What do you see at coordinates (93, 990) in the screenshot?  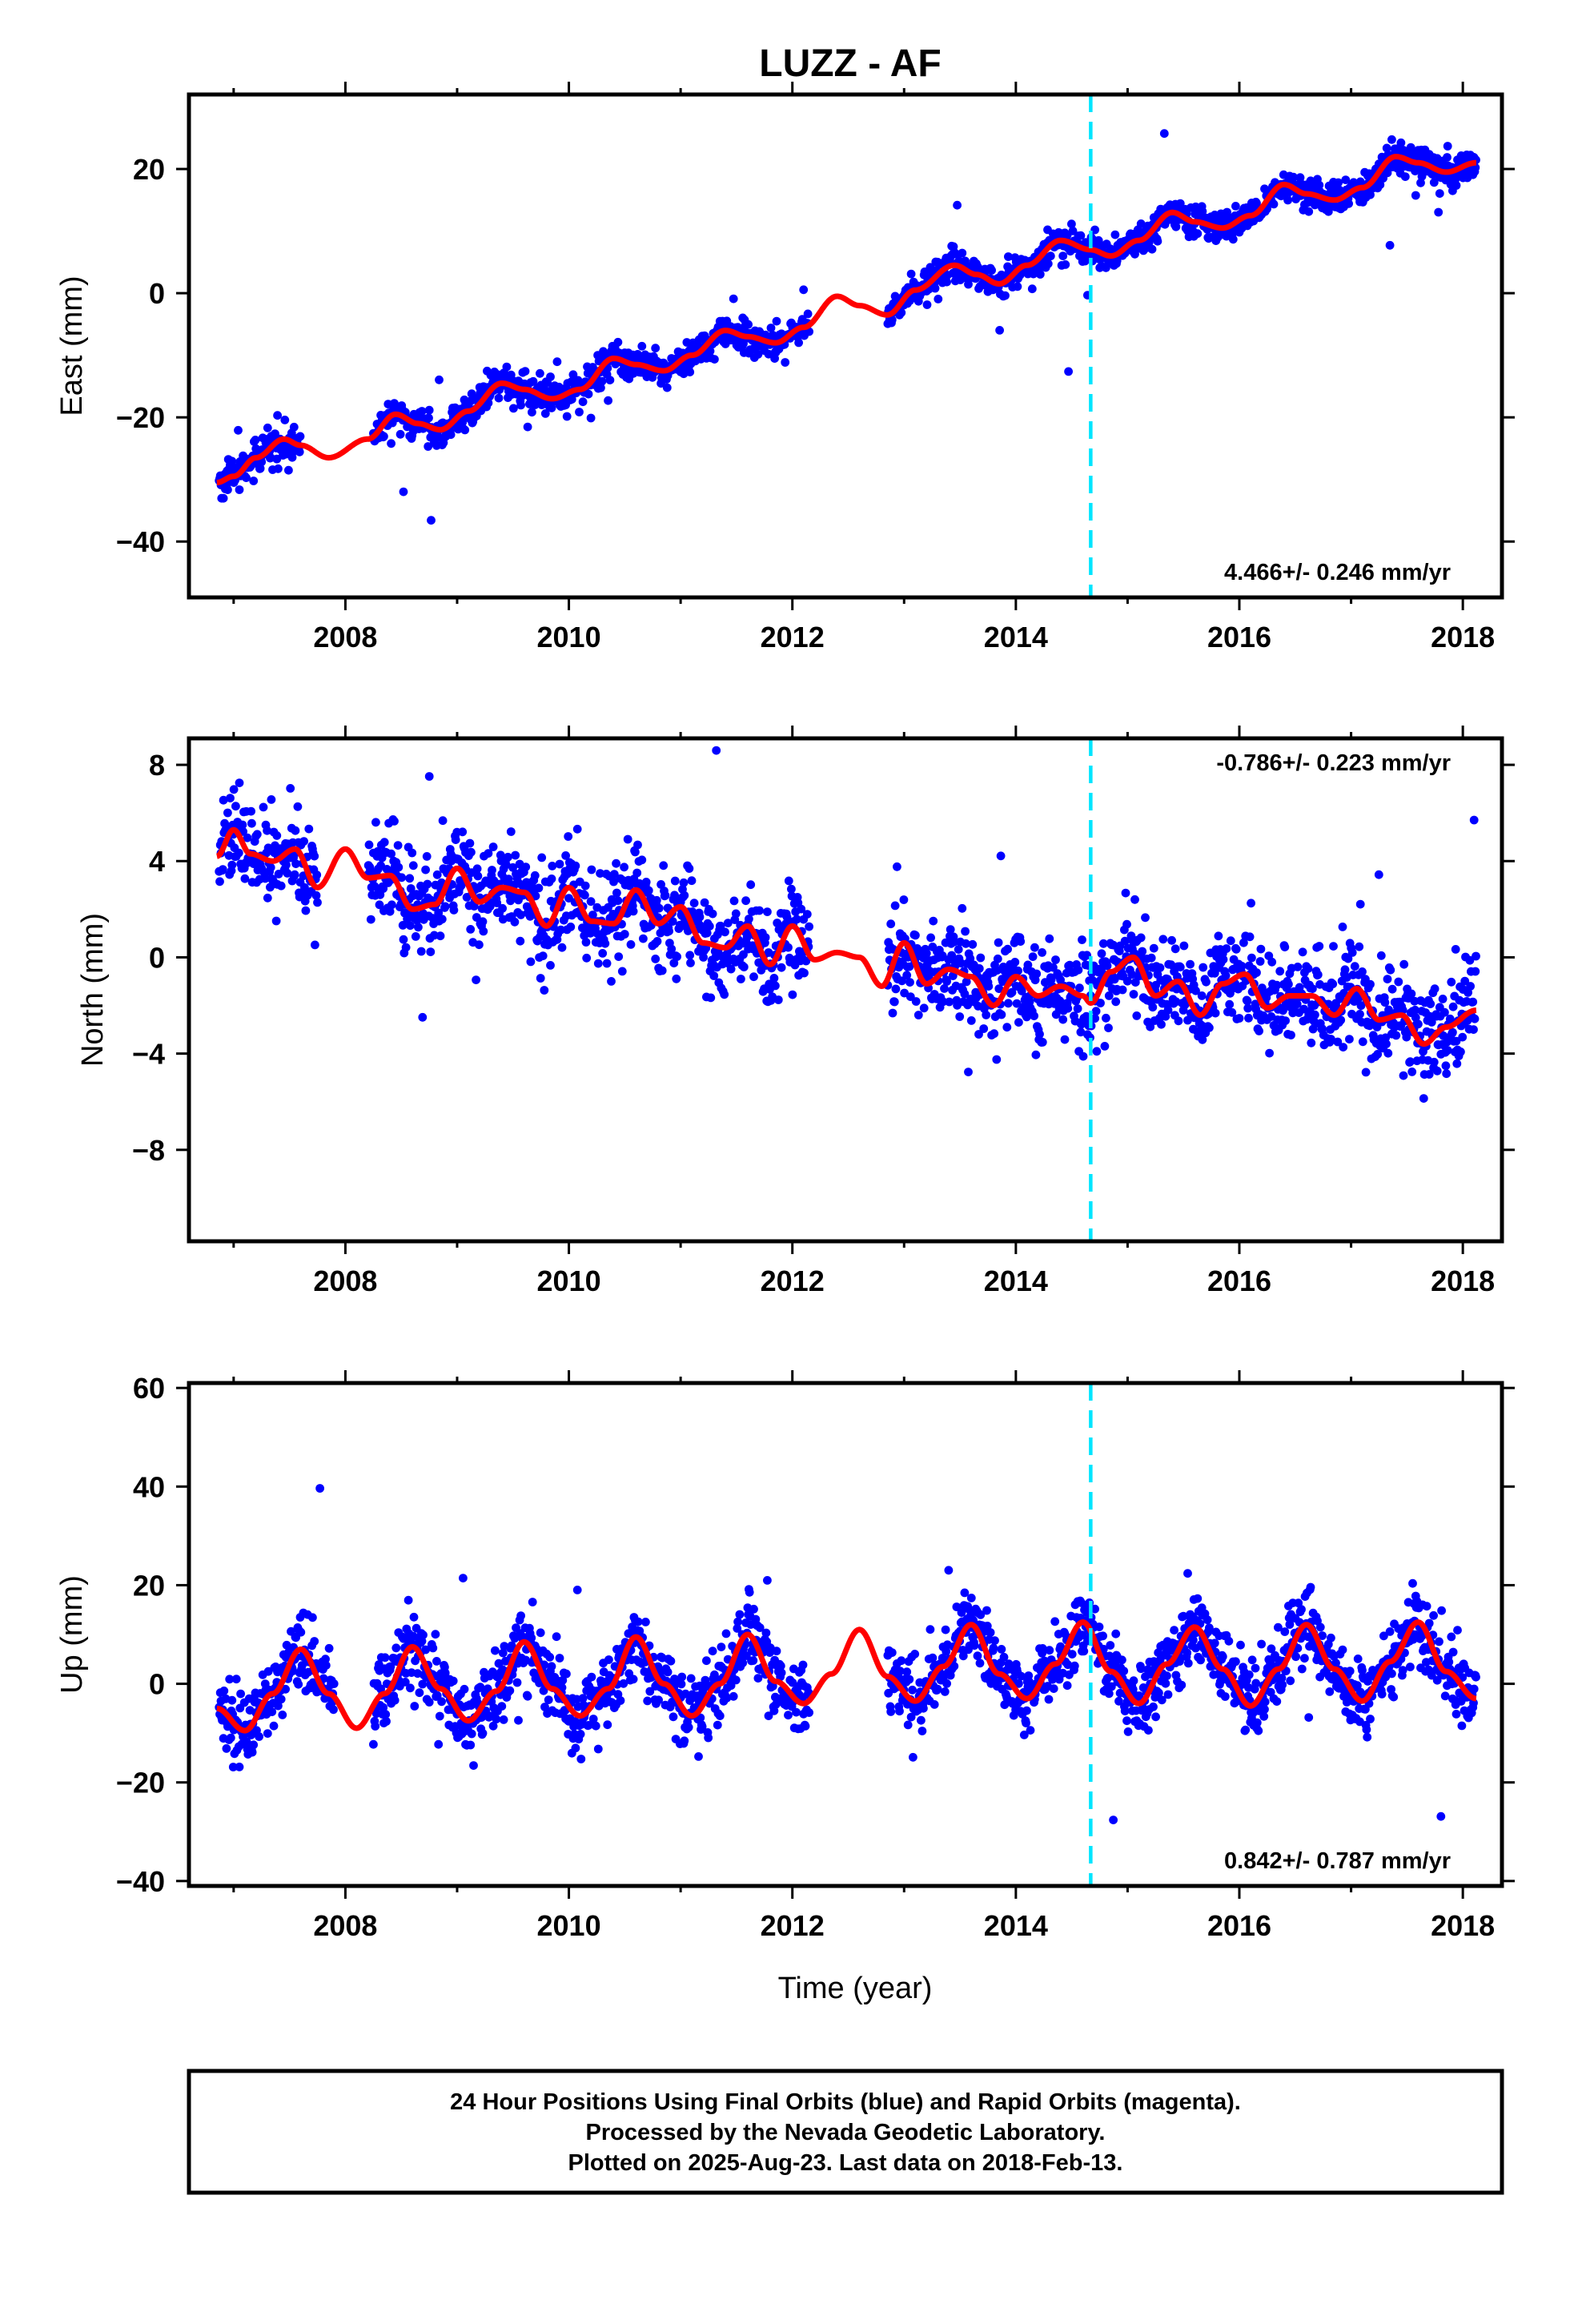 I see `north-y-axis-label: North (mm)` at bounding box center [93, 990].